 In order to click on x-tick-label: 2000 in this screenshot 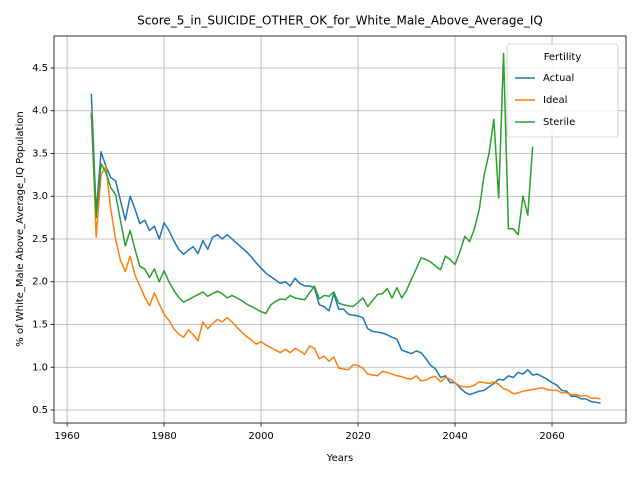, I will do `click(260, 436)`.